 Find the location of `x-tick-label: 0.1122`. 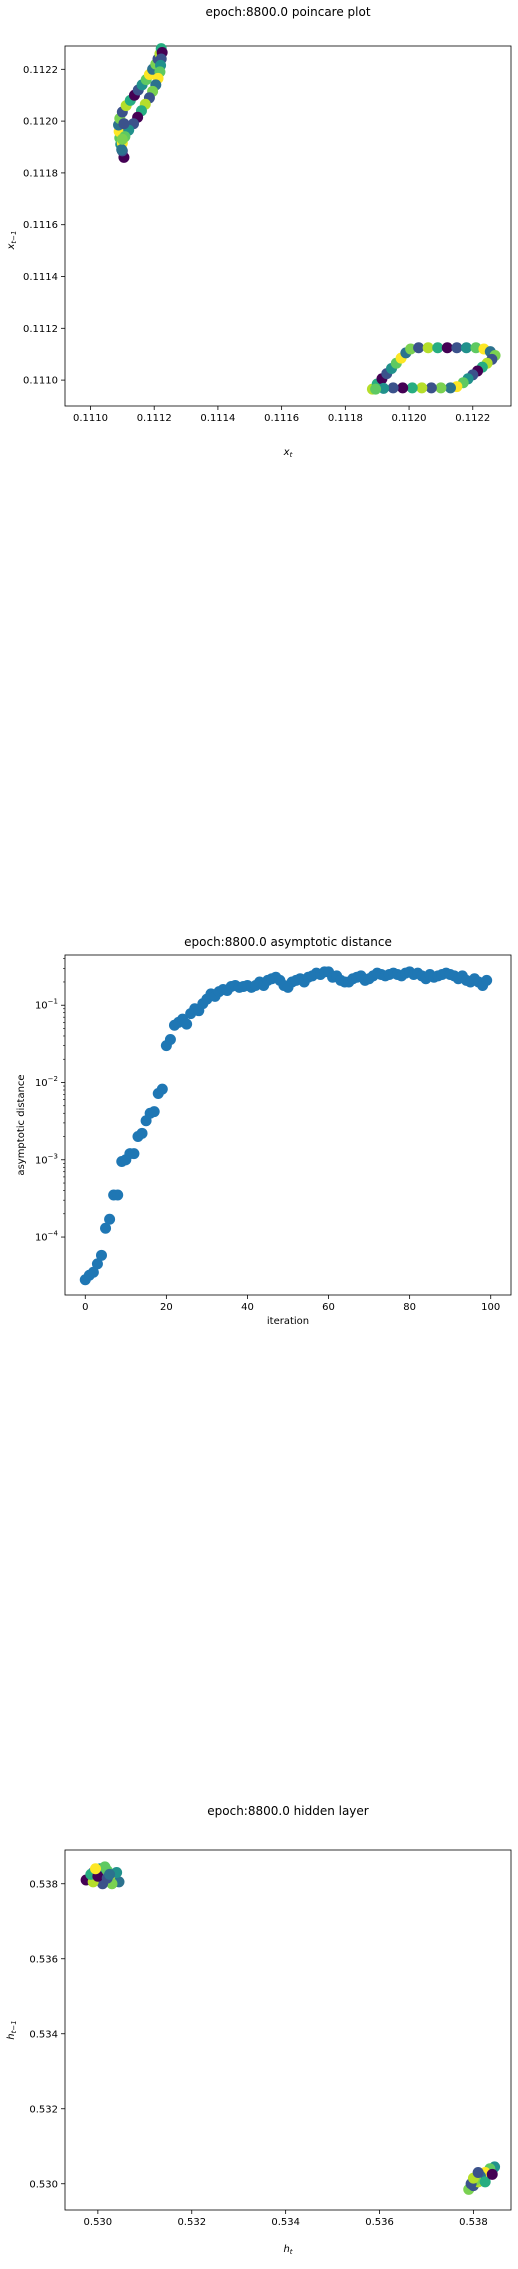

x-tick-label: 0.1122 is located at coordinates (472, 418).